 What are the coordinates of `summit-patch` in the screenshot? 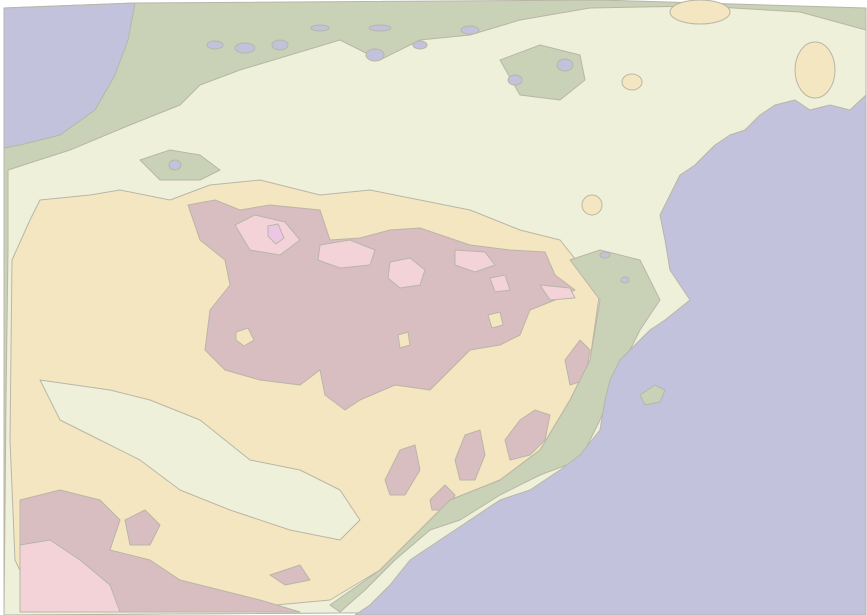 It's located at (276, 234).